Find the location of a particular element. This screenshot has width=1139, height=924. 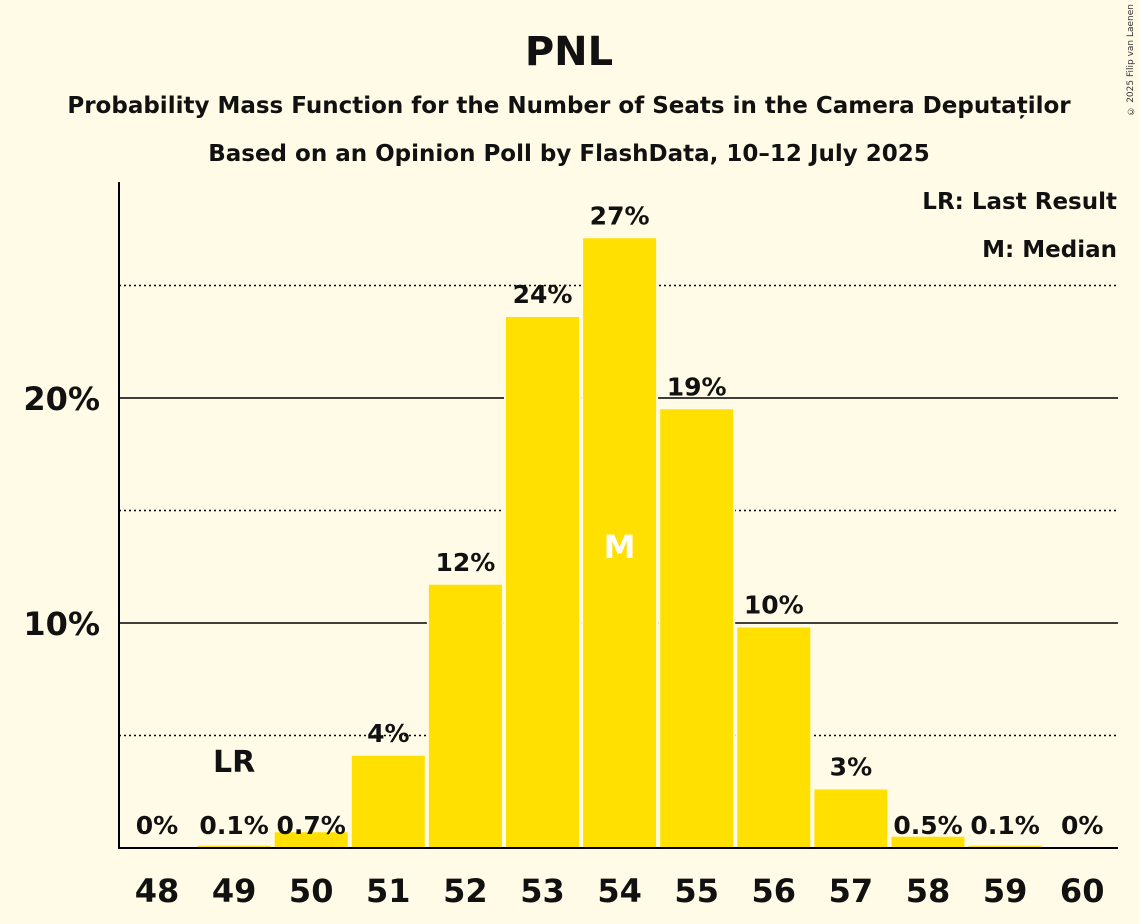

copyright-notice: © 2025 Filip van Laenen is located at coordinates (1131, 60).